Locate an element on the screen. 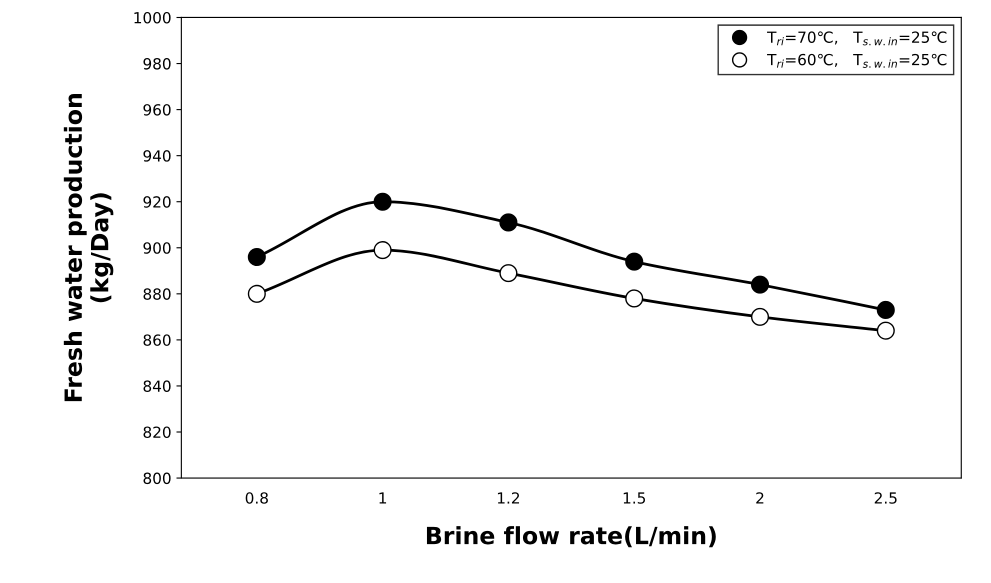 The width and height of the screenshot is (991, 583). x-tick-label: 2 is located at coordinates (760, 498).